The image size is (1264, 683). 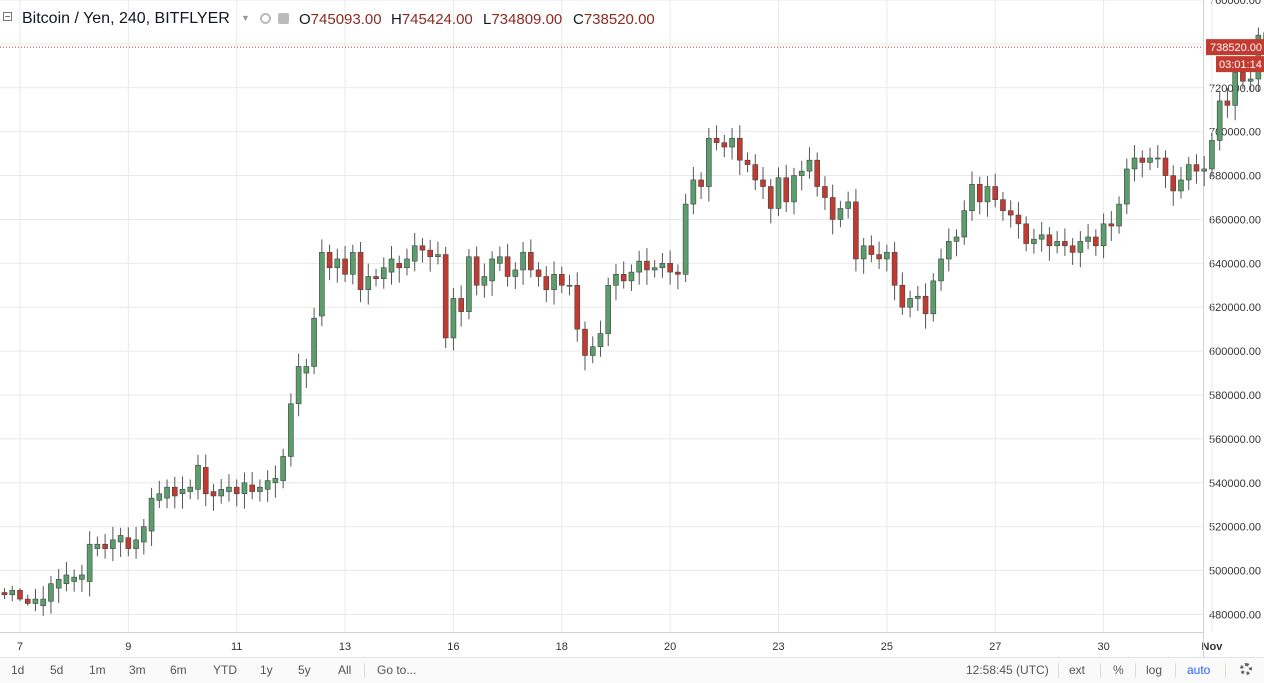 I want to click on high-value: H745424.00, so click(x=432, y=19).